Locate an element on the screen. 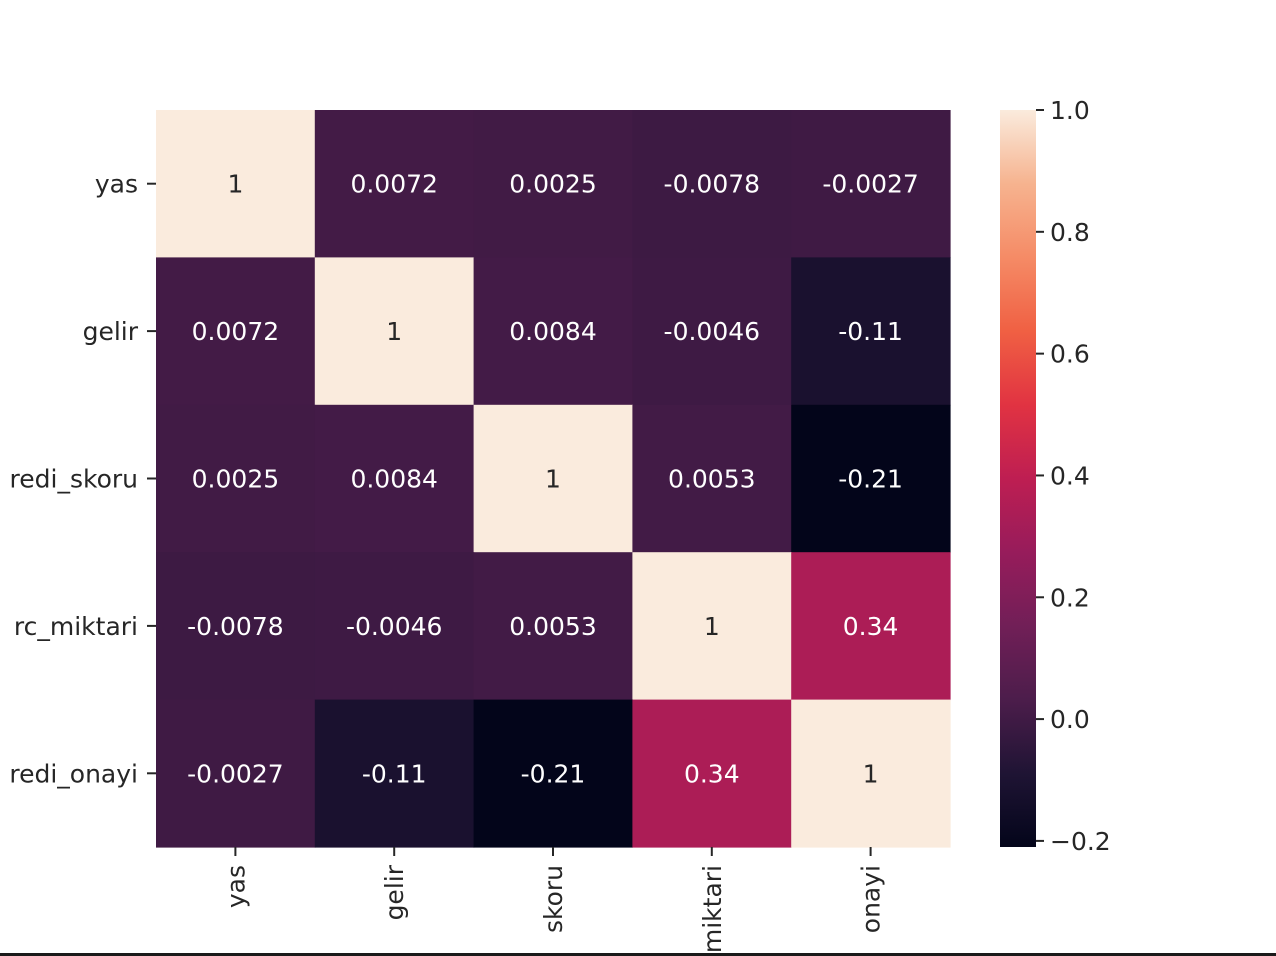 This screenshot has width=1276, height=956. heatmap-cell-r0-c3 is located at coordinates (712, 184).